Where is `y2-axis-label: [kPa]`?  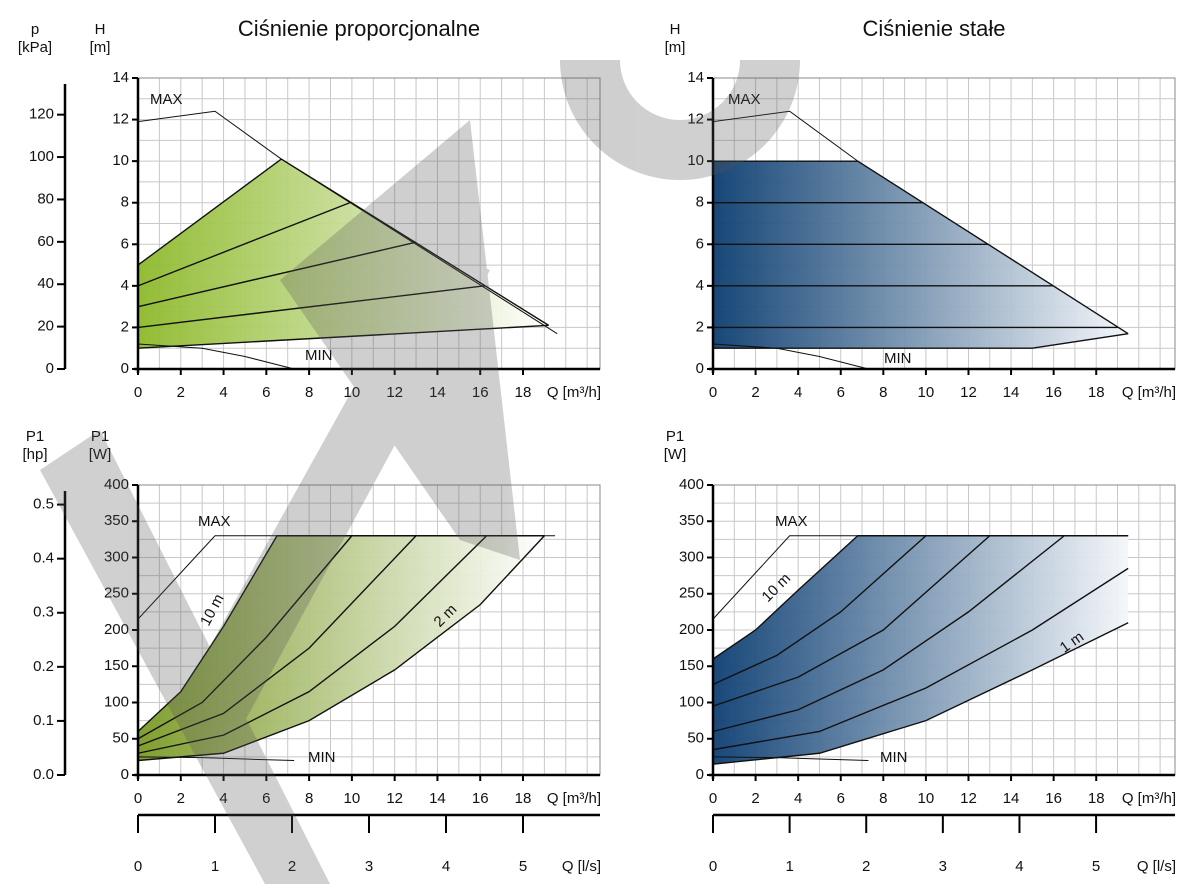
y2-axis-label: [kPa] is located at coordinates (35, 47).